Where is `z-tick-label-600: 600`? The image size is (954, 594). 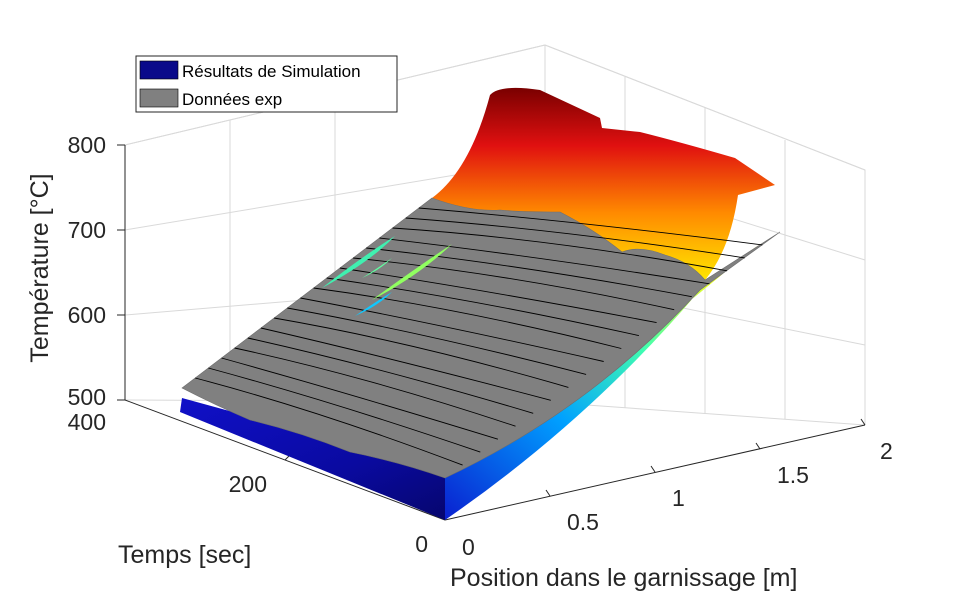
z-tick-label-600: 600 is located at coordinates (87, 315).